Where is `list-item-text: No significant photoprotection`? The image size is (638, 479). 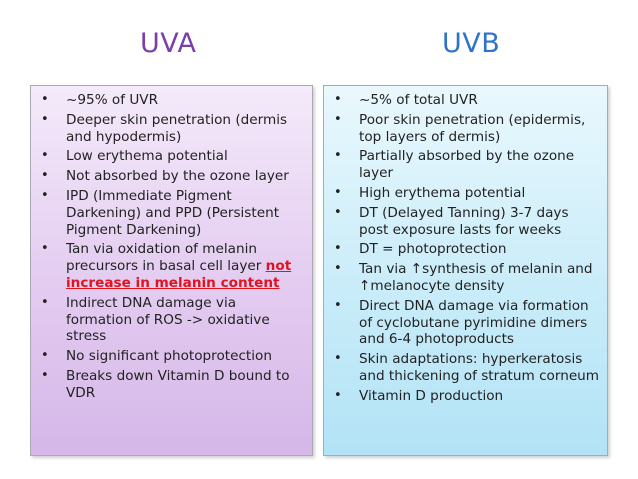 list-item-text: No significant photoprotection is located at coordinates (169, 356).